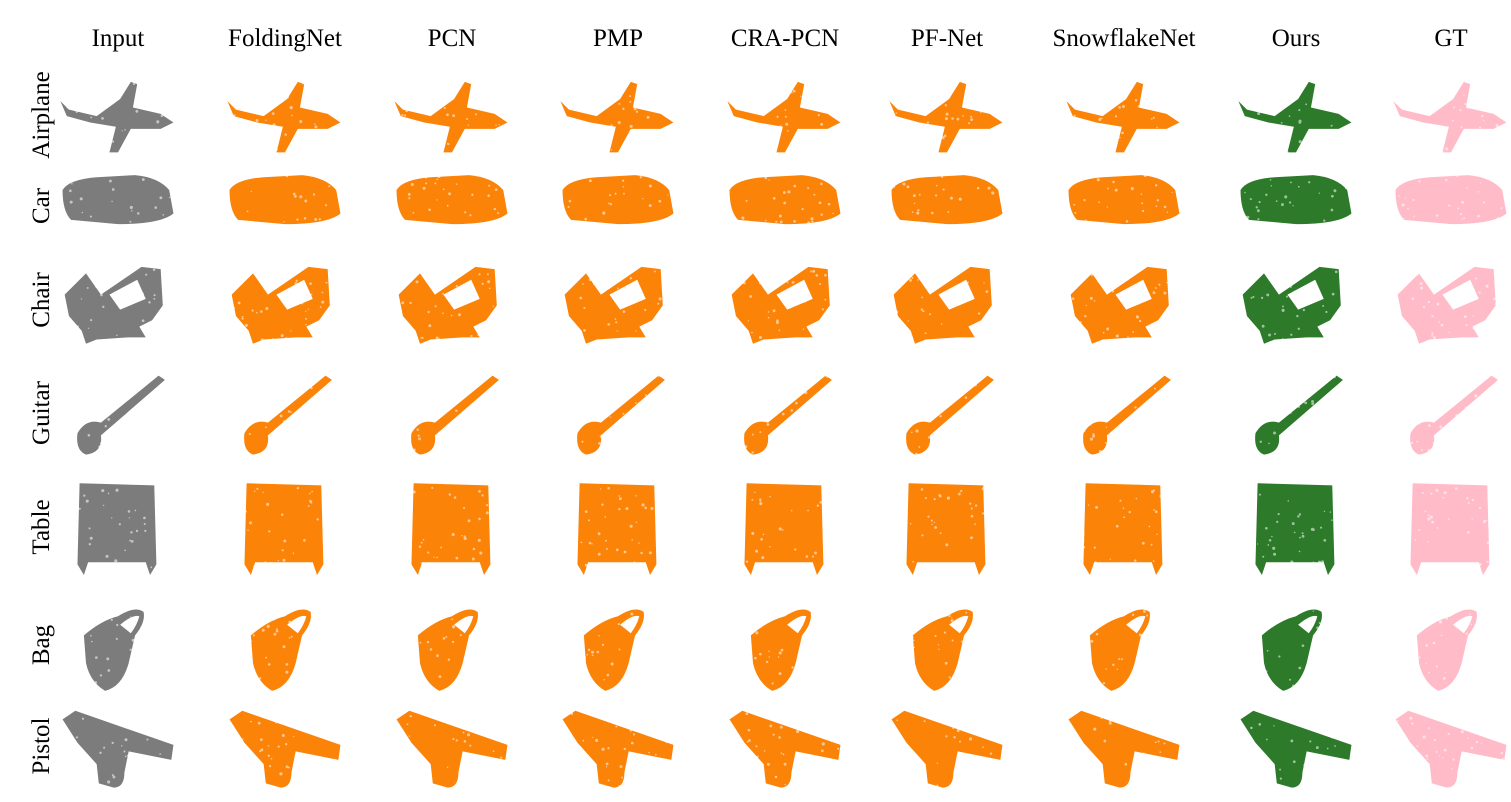 The image size is (1511, 802). What do you see at coordinates (1448, 746) in the screenshot?
I see `result-pistol-gt` at bounding box center [1448, 746].